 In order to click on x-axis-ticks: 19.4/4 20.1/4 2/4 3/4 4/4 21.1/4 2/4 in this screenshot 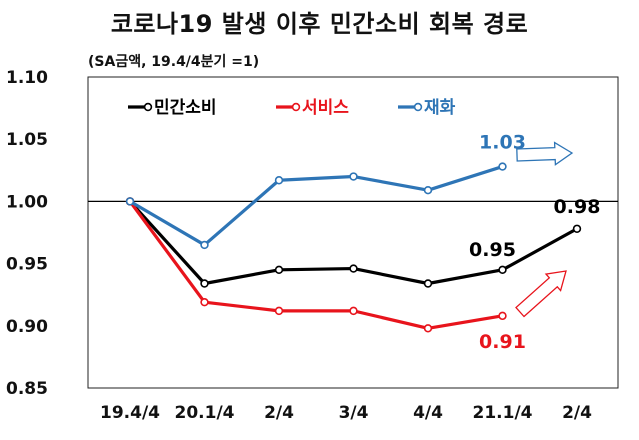, I will do `click(346, 413)`.